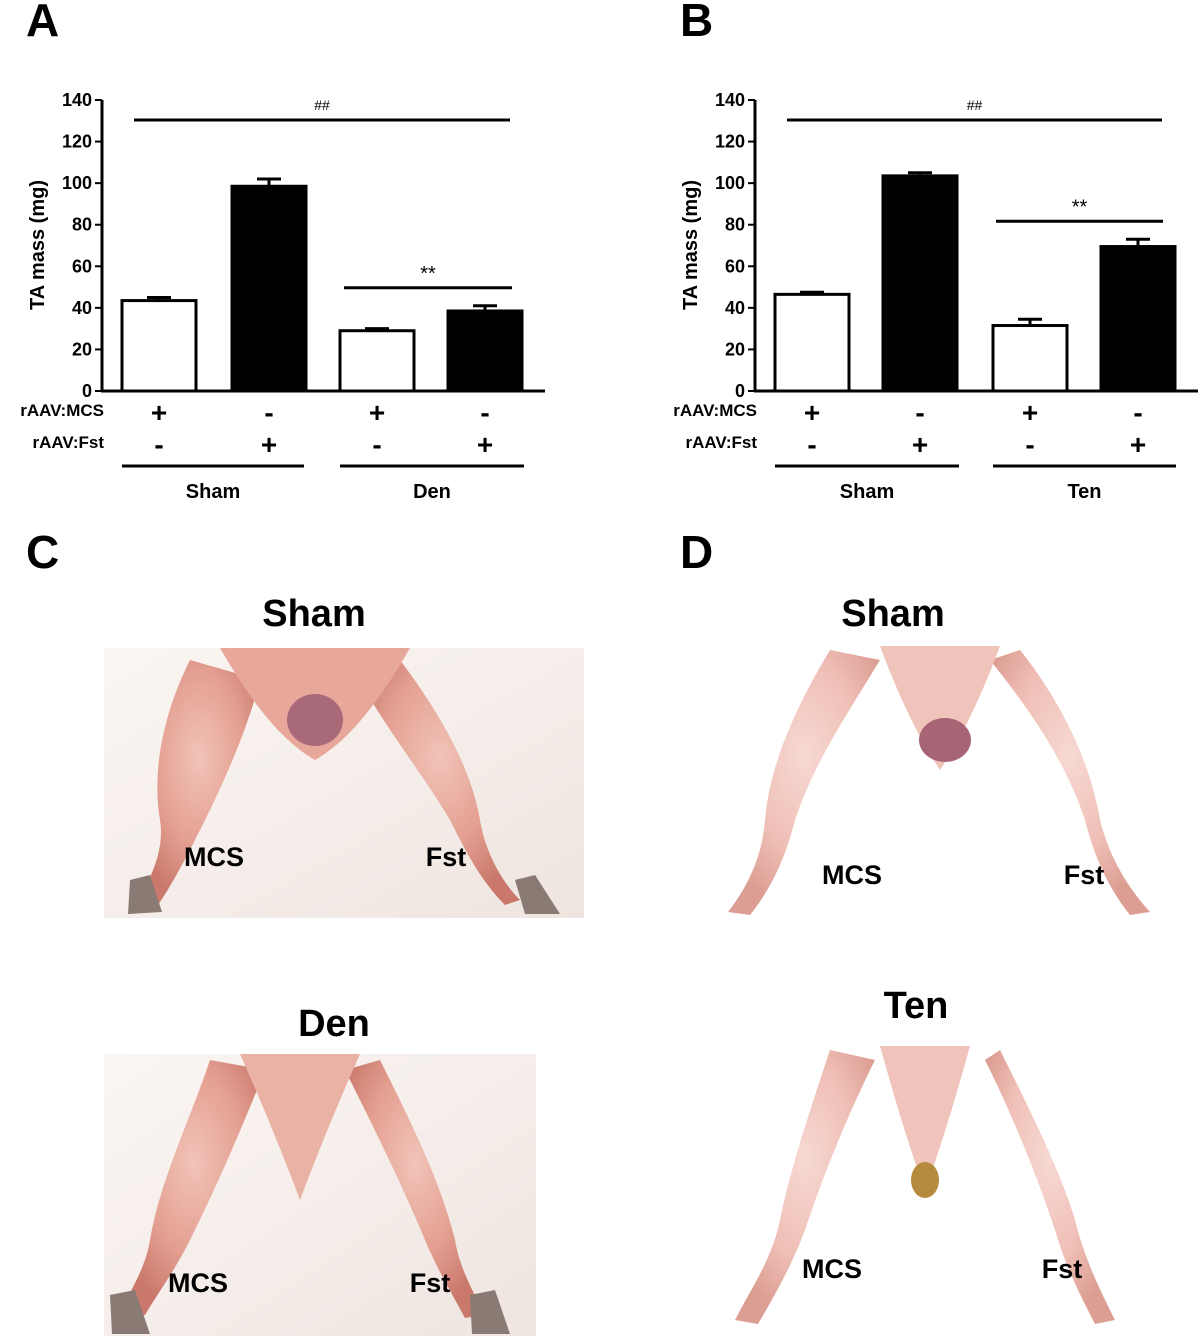 This screenshot has height=1339, width=1200. Describe the element at coordinates (77, 100) in the screenshot. I see `chart-a-y-tick-label: 140` at that location.